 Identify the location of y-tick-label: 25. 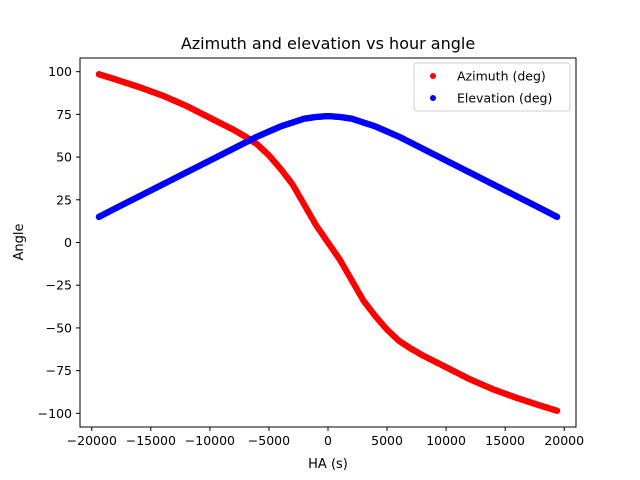
(64, 199).